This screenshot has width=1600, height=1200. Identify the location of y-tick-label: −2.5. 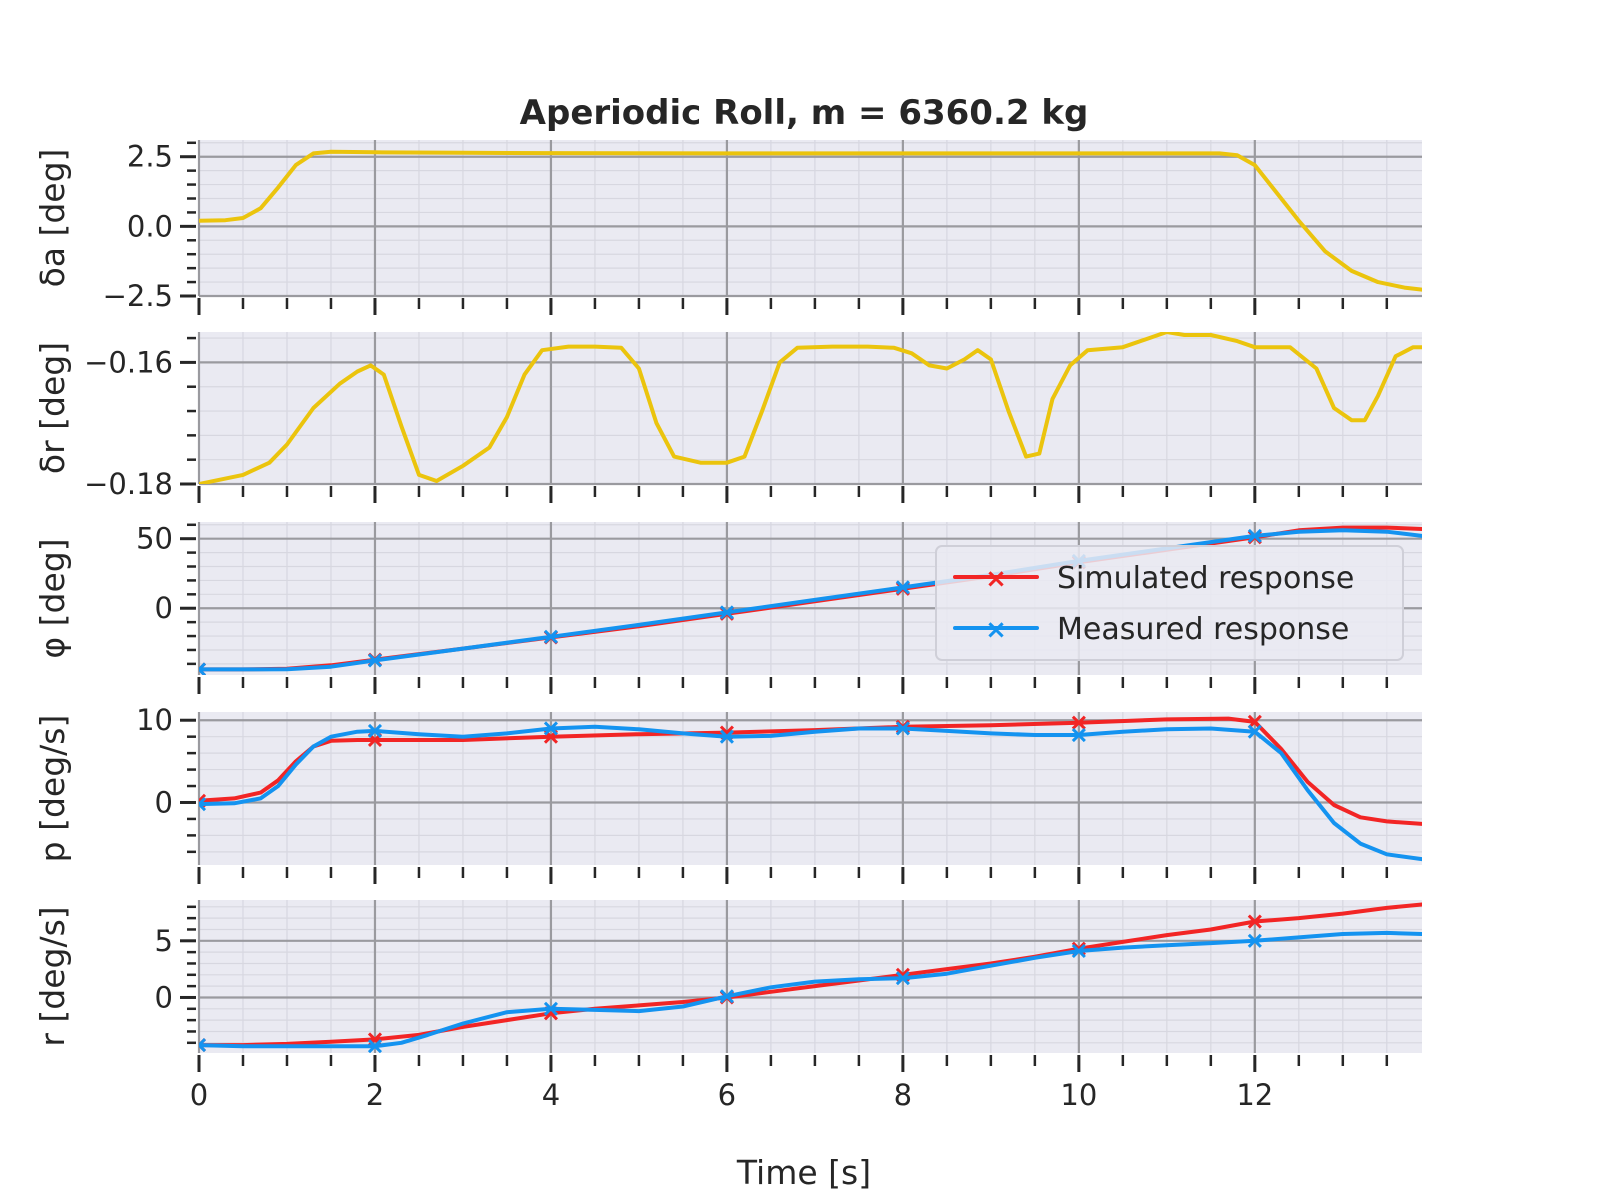
(138, 296).